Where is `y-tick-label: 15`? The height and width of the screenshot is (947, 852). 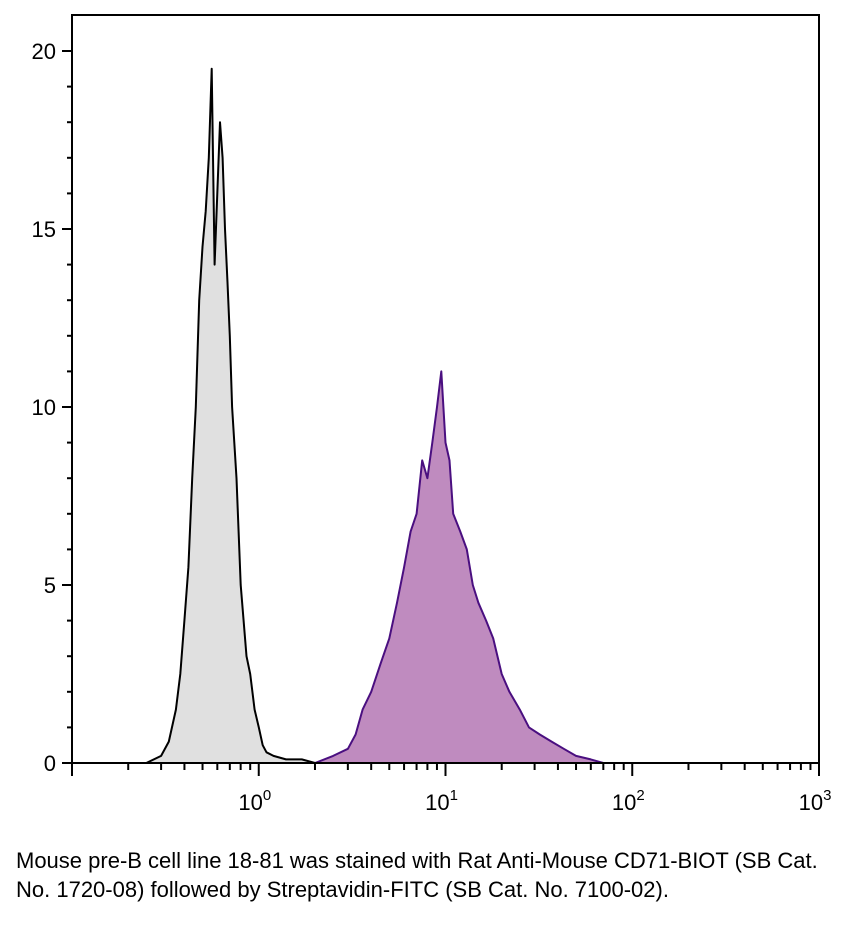 y-tick-label: 15 is located at coordinates (44, 229).